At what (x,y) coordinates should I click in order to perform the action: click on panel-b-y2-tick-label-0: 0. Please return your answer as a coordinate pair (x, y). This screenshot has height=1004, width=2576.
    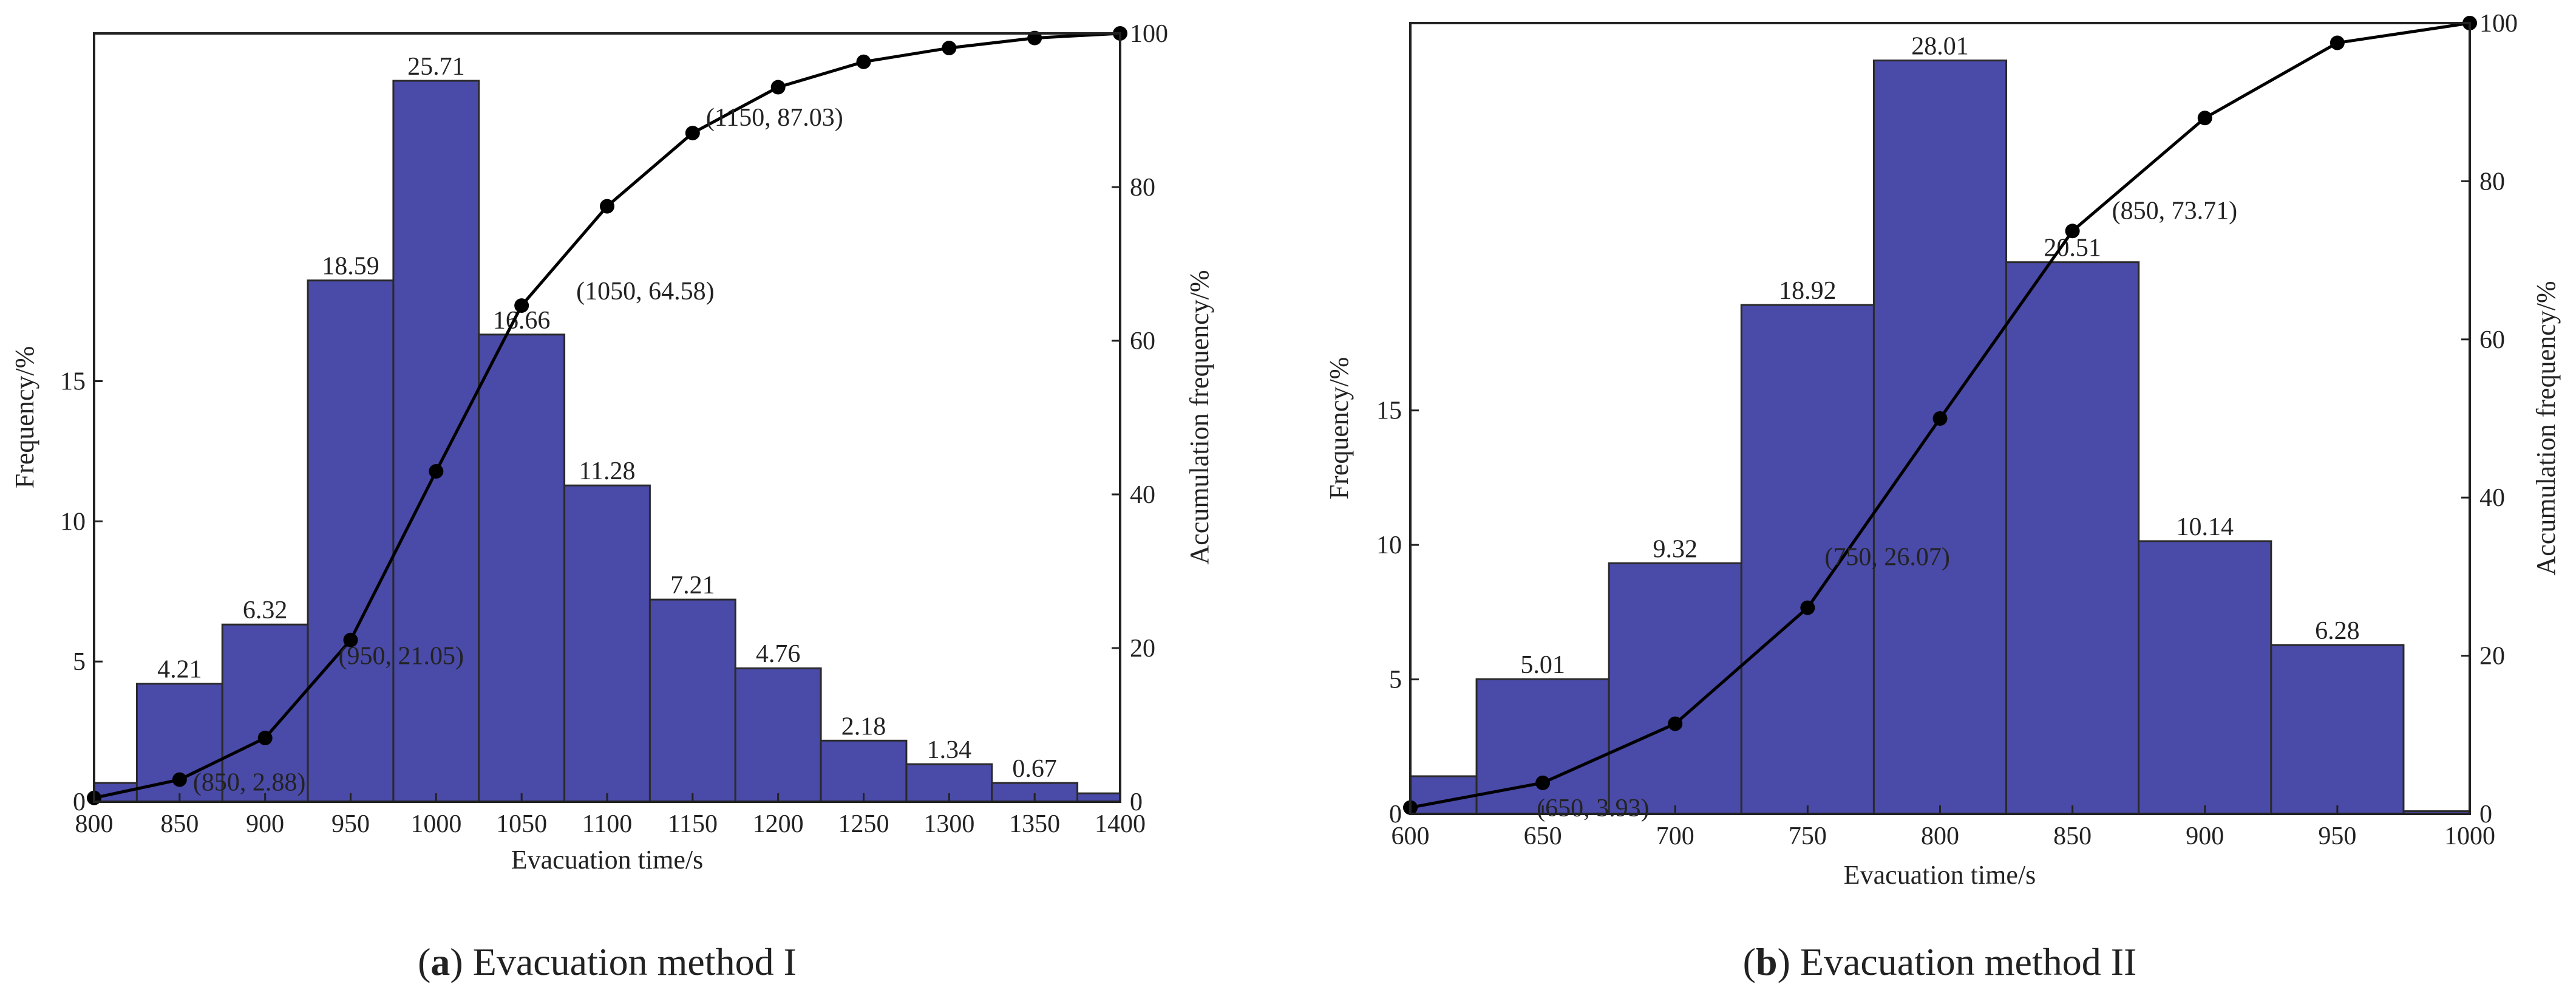
    Looking at the image, I should click on (2485, 815).